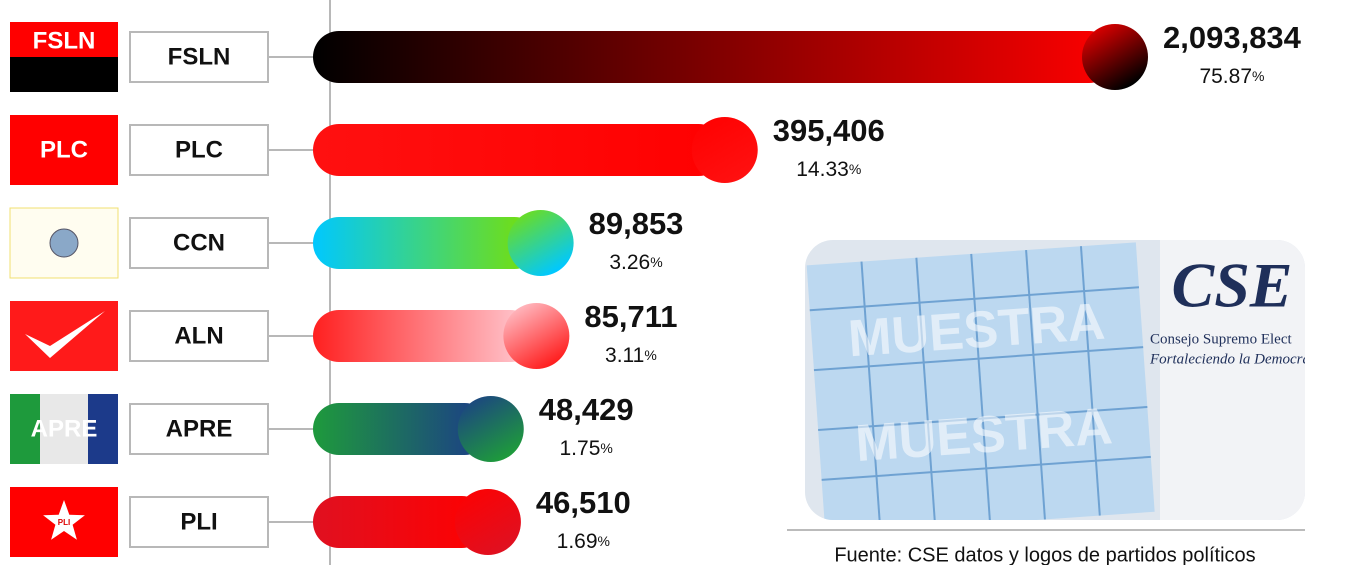 This screenshot has height=565, width=1350. Describe the element at coordinates (583, 502) in the screenshot. I see `value-label: 46,510` at that location.